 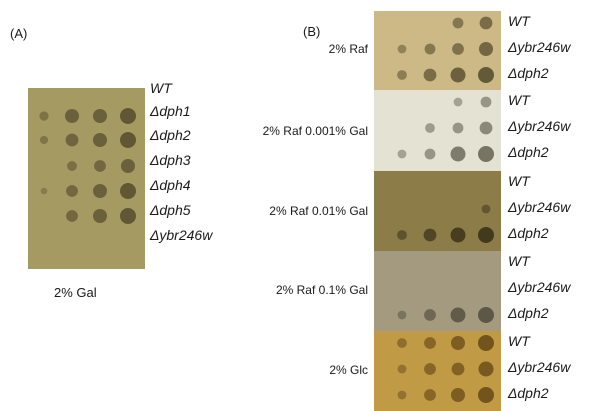 What do you see at coordinates (170, 111) in the screenshot?
I see `strain-label: Δdph1` at bounding box center [170, 111].